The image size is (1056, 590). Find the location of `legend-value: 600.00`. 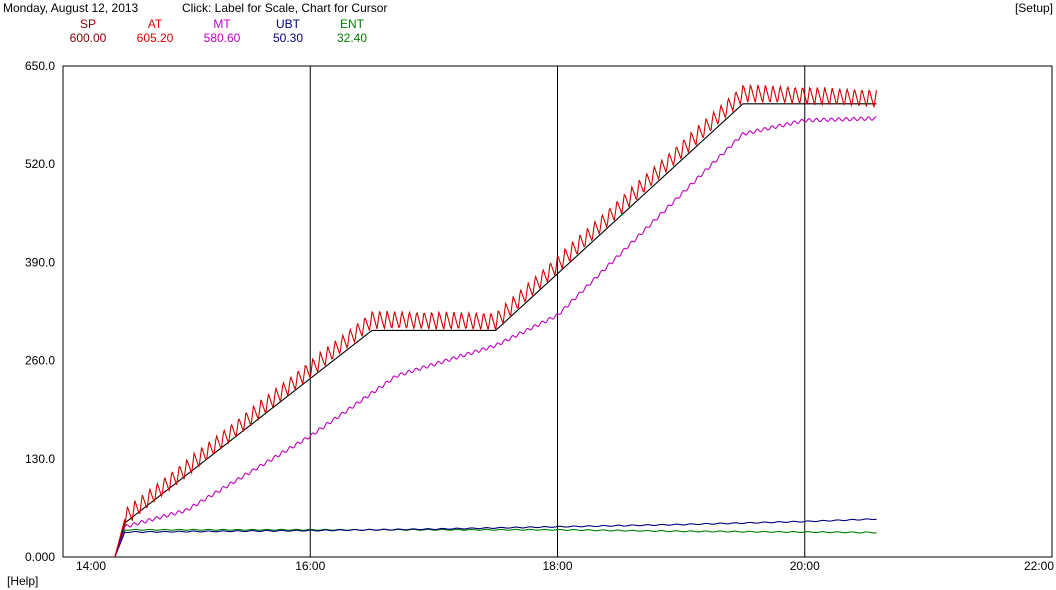

legend-value: 600.00 is located at coordinates (88, 38).